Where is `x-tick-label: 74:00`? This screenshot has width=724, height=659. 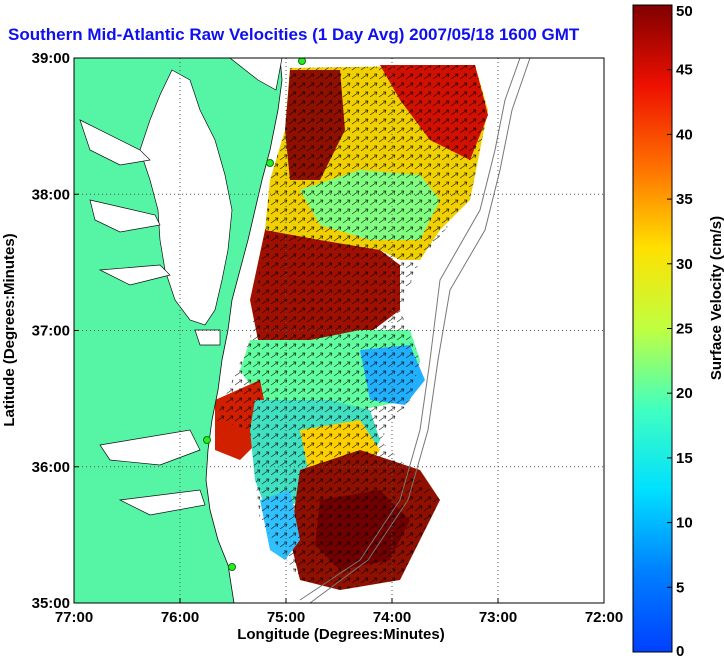
x-tick-label: 74:00 is located at coordinates (392, 617).